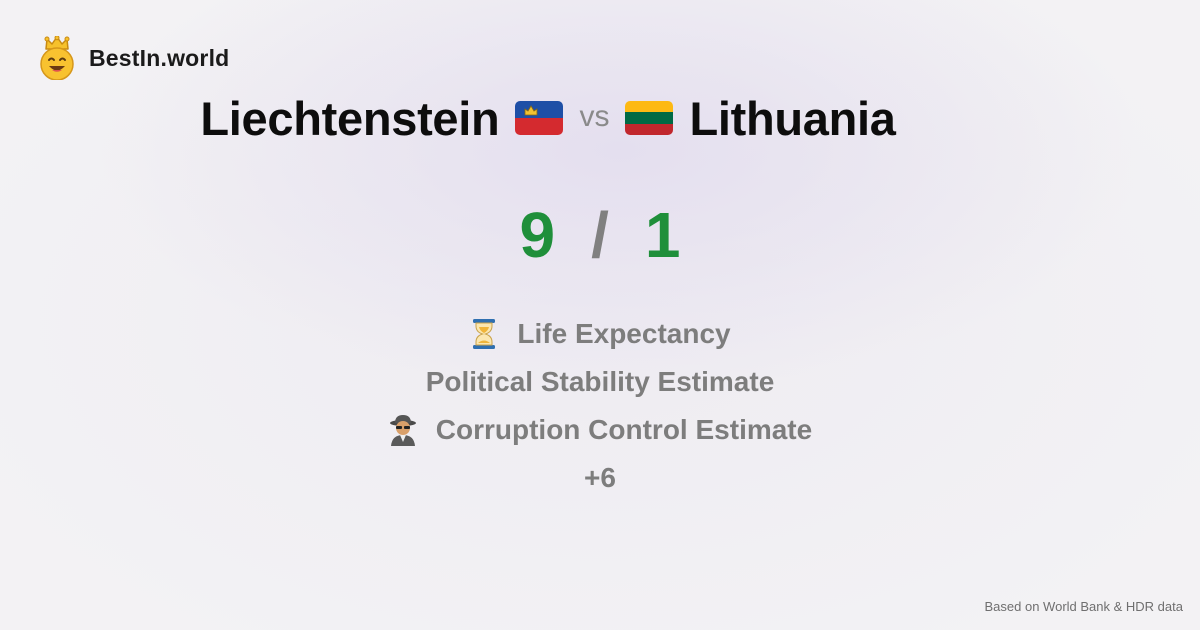 The height and width of the screenshot is (630, 1200). I want to click on metric-label: Political Stability Estimate, so click(600, 381).